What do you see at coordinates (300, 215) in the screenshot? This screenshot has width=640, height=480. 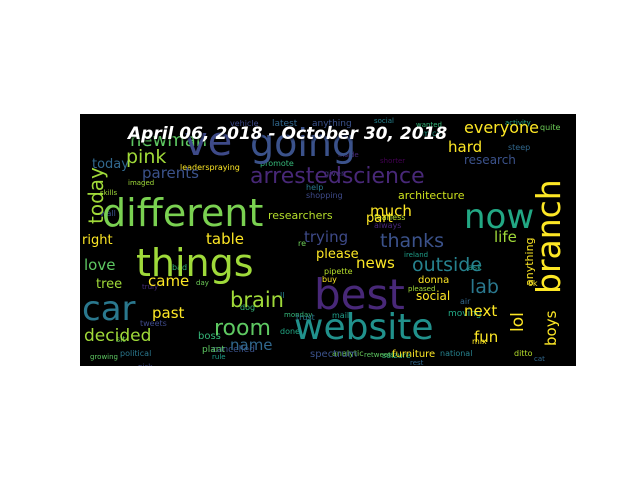 I see `cloud-word: researchers` at bounding box center [300, 215].